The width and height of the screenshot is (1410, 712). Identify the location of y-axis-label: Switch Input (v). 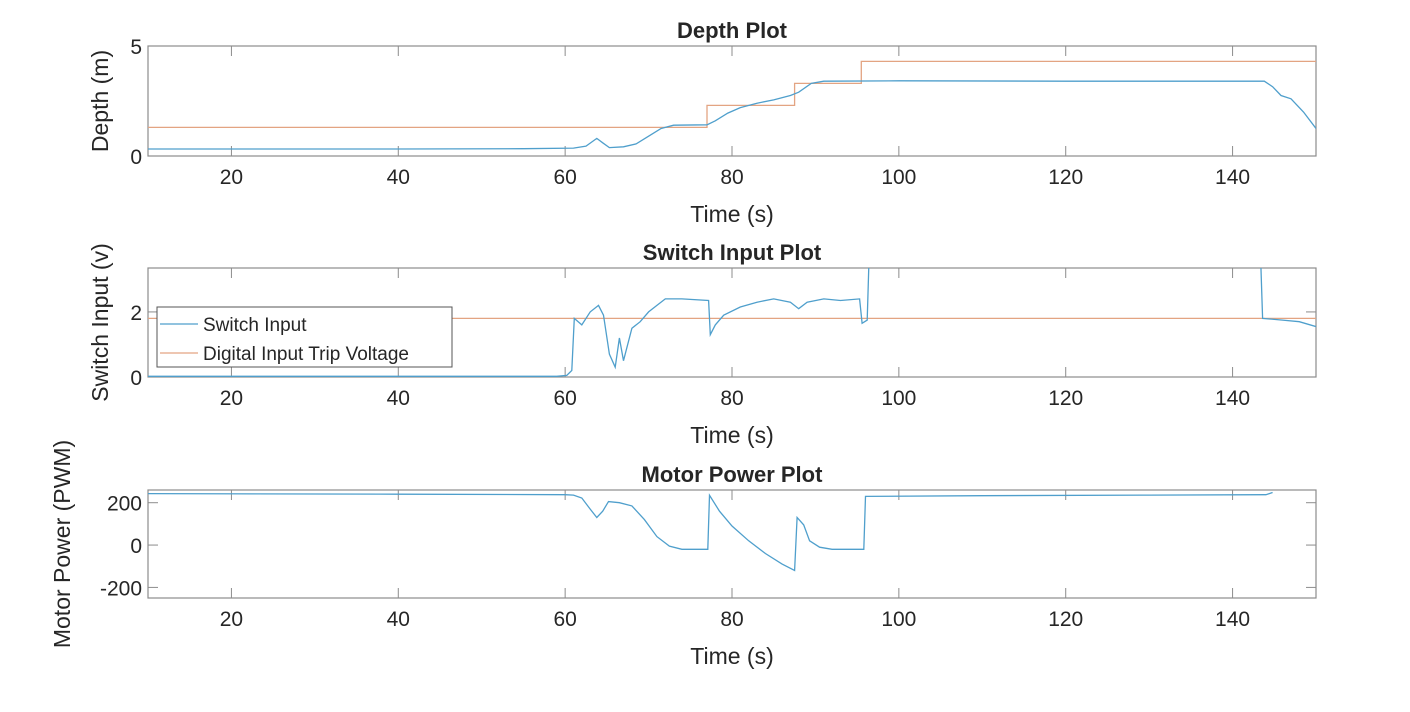
(100, 322).